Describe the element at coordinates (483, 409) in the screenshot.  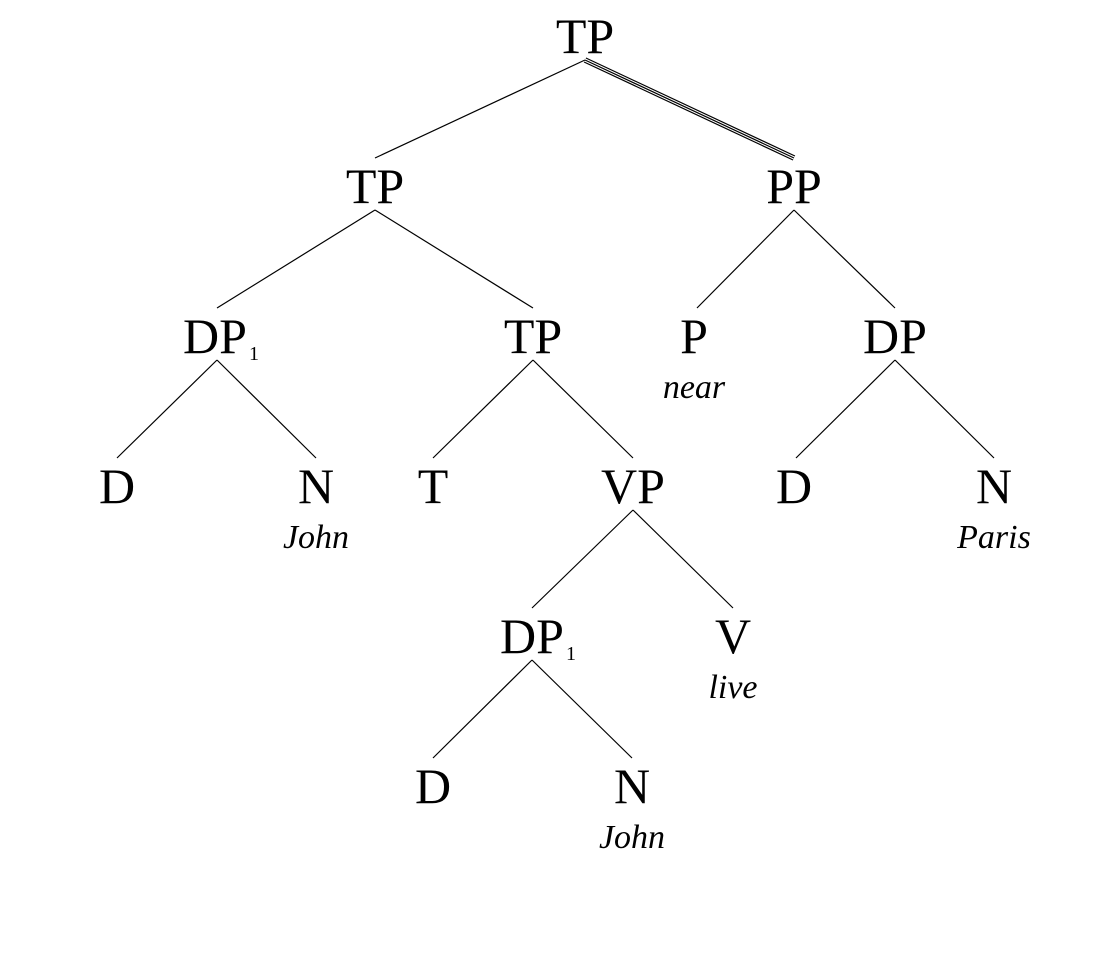
I see `edge-tp_inner-to-t` at that location.